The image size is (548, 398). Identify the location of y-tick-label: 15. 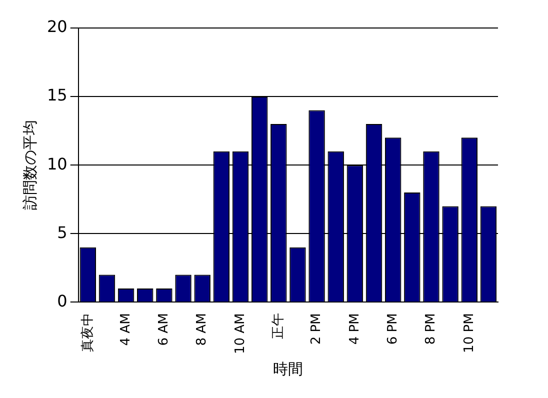
(57, 95).